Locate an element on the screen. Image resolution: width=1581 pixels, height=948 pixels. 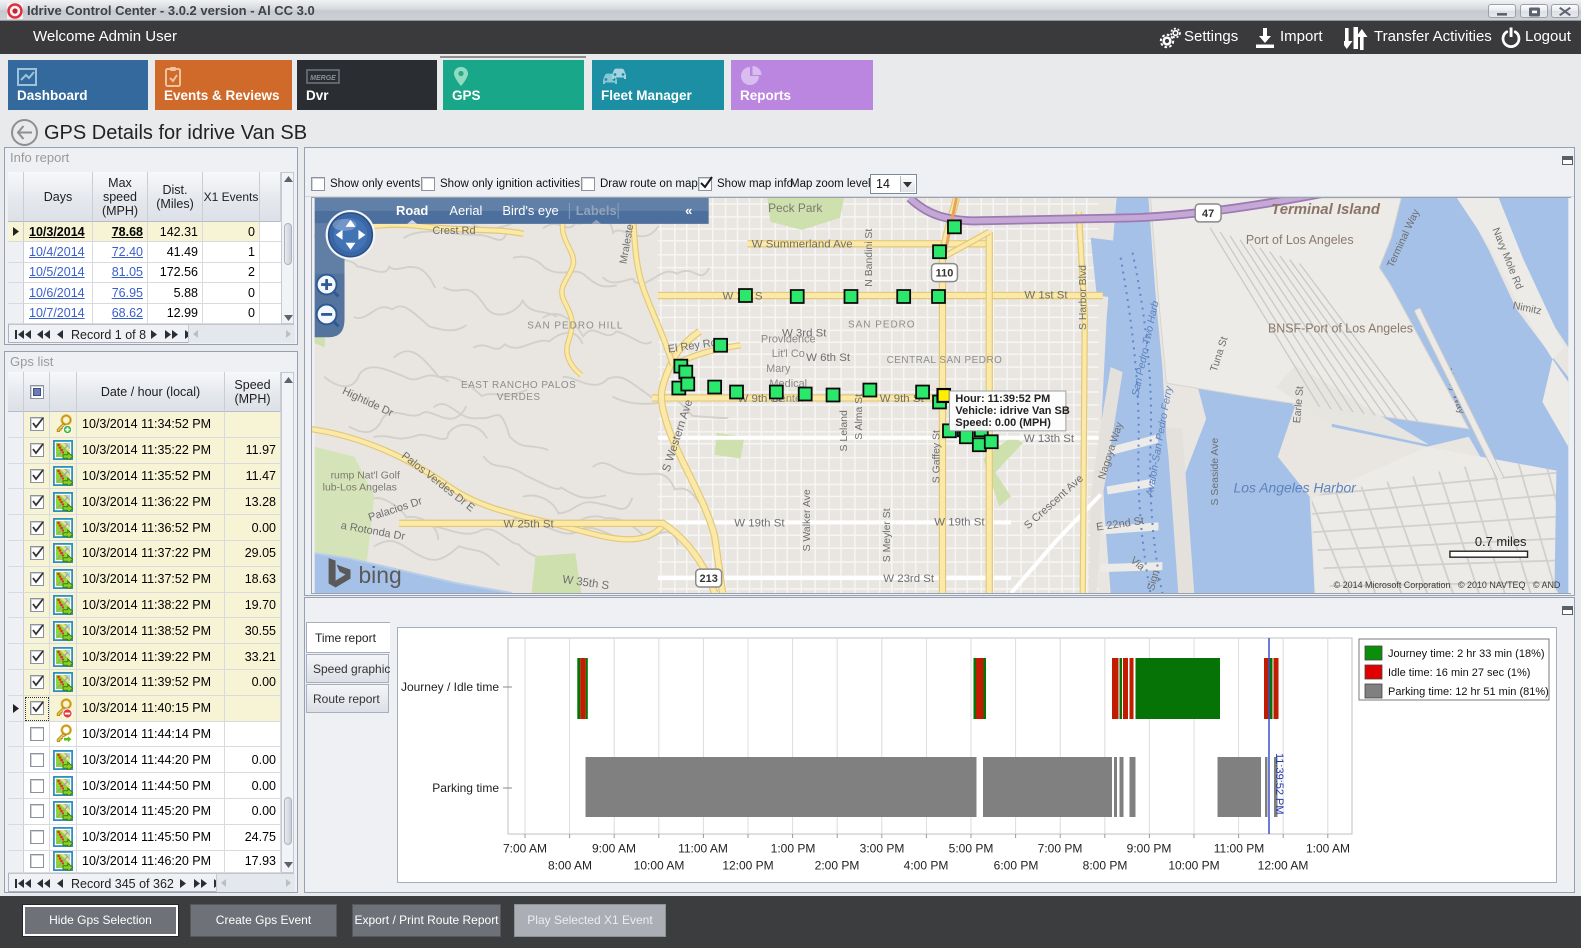
svg-text: bing is located at coordinates (379, 575).